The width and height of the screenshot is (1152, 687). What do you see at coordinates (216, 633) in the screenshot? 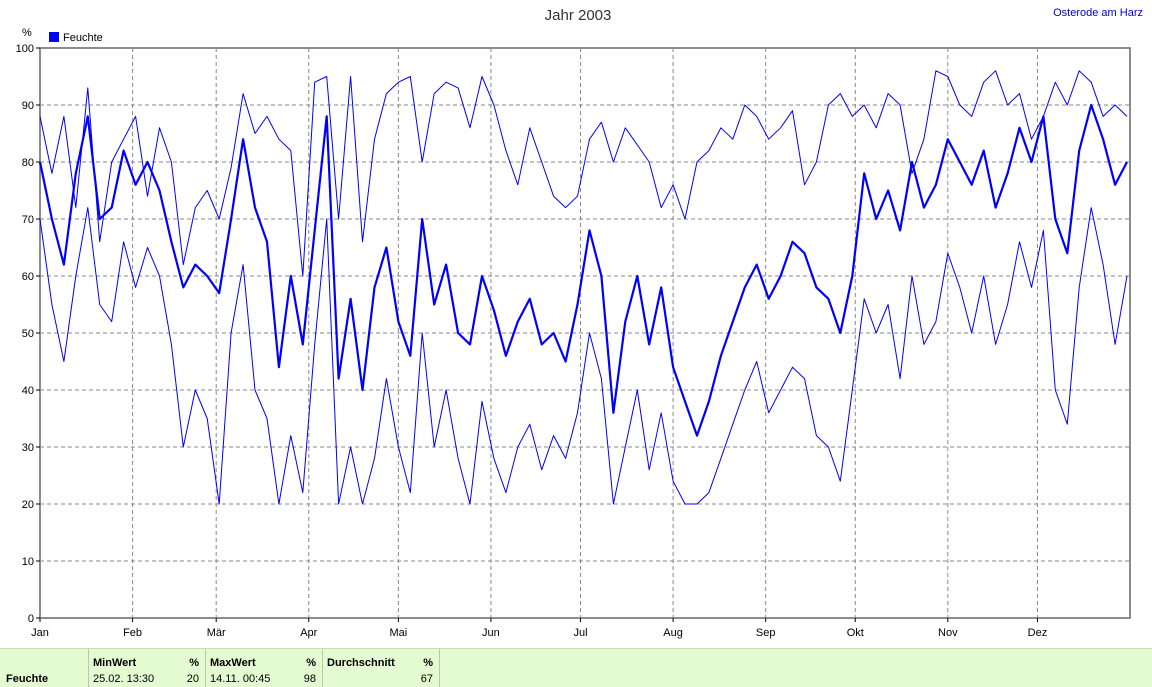
I see `x-tick-label: Mär` at bounding box center [216, 633].